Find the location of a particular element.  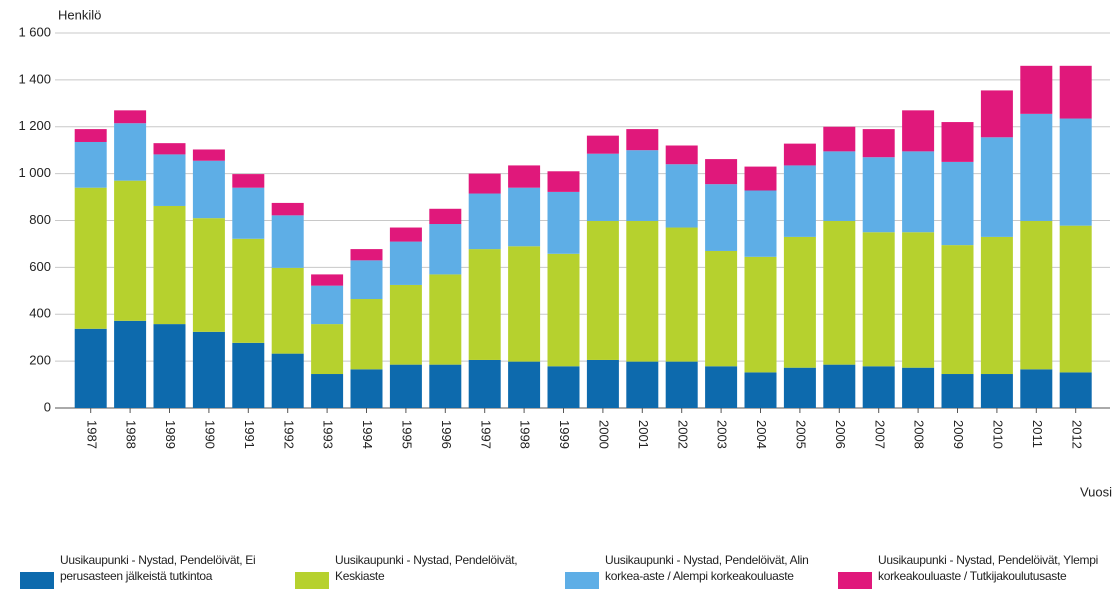

y-tick-label: 1 000 is located at coordinates (34, 172).